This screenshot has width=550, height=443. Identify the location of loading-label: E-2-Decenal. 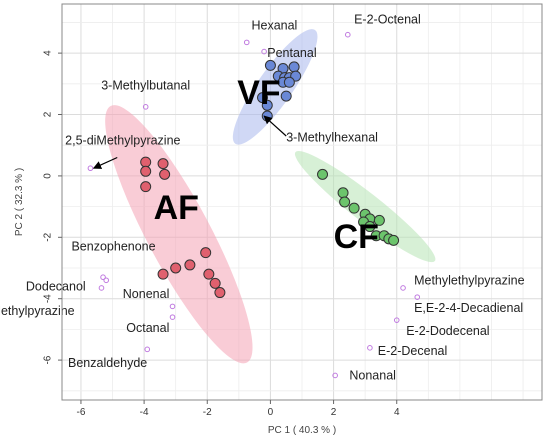
(412, 351).